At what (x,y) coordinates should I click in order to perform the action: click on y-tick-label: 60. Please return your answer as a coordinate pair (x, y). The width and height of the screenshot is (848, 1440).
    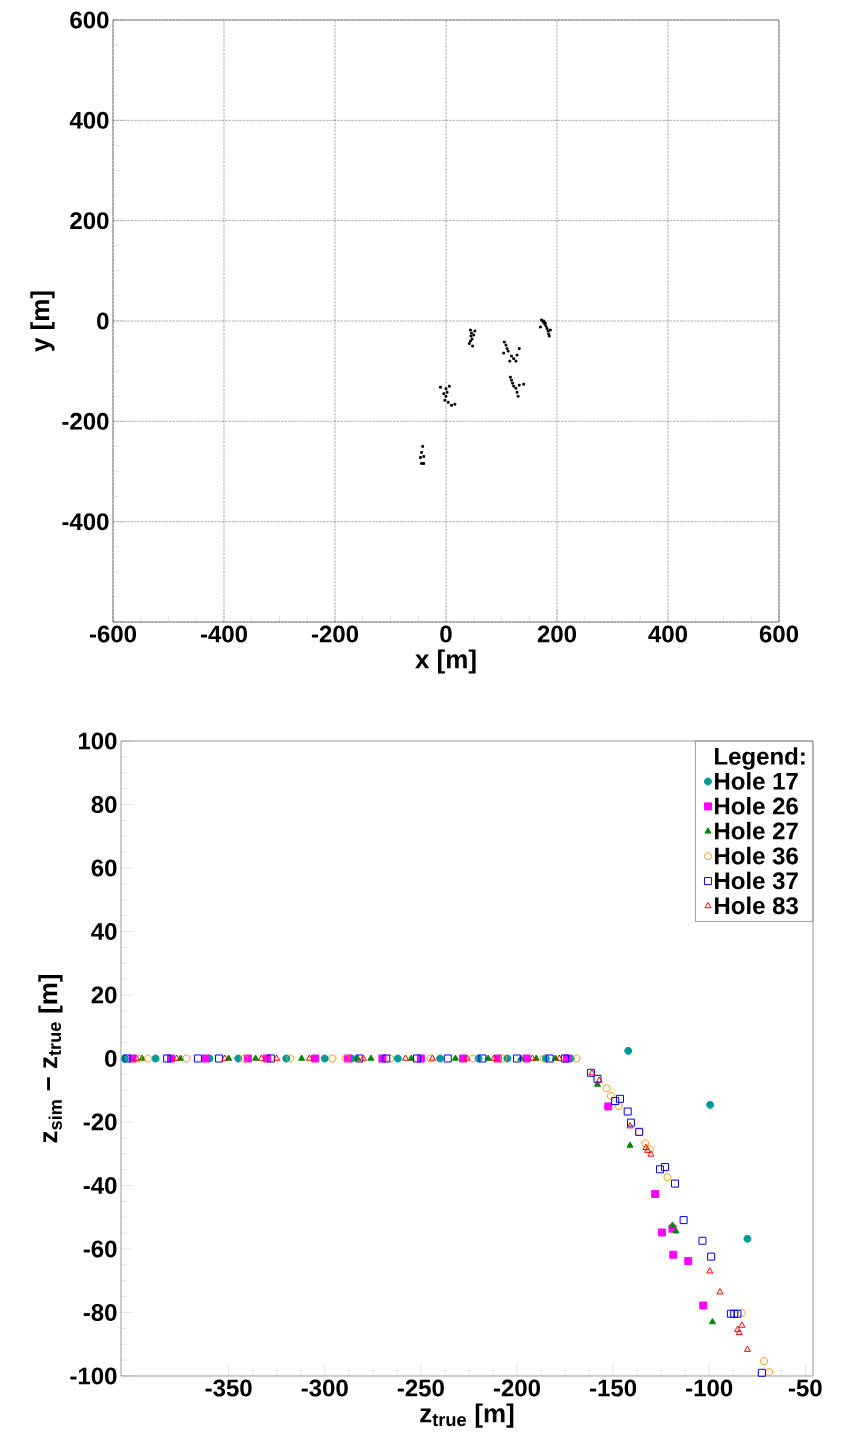
    Looking at the image, I should click on (104, 868).